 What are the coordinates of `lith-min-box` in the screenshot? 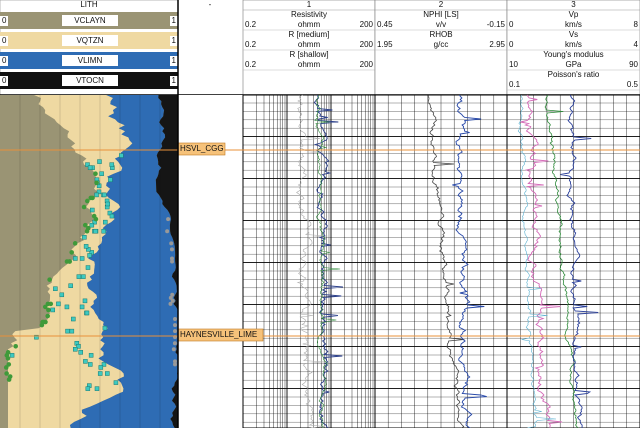 It's located at (4, 21).